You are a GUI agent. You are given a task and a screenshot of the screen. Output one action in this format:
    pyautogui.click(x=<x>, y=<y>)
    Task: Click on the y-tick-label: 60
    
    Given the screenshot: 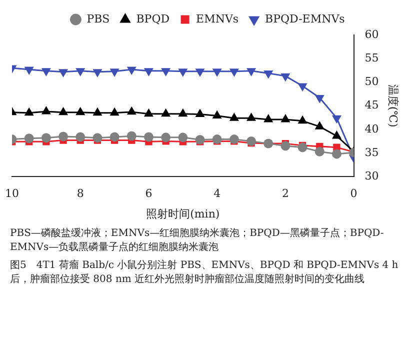 What is the action you would take?
    pyautogui.click(x=371, y=34)
    